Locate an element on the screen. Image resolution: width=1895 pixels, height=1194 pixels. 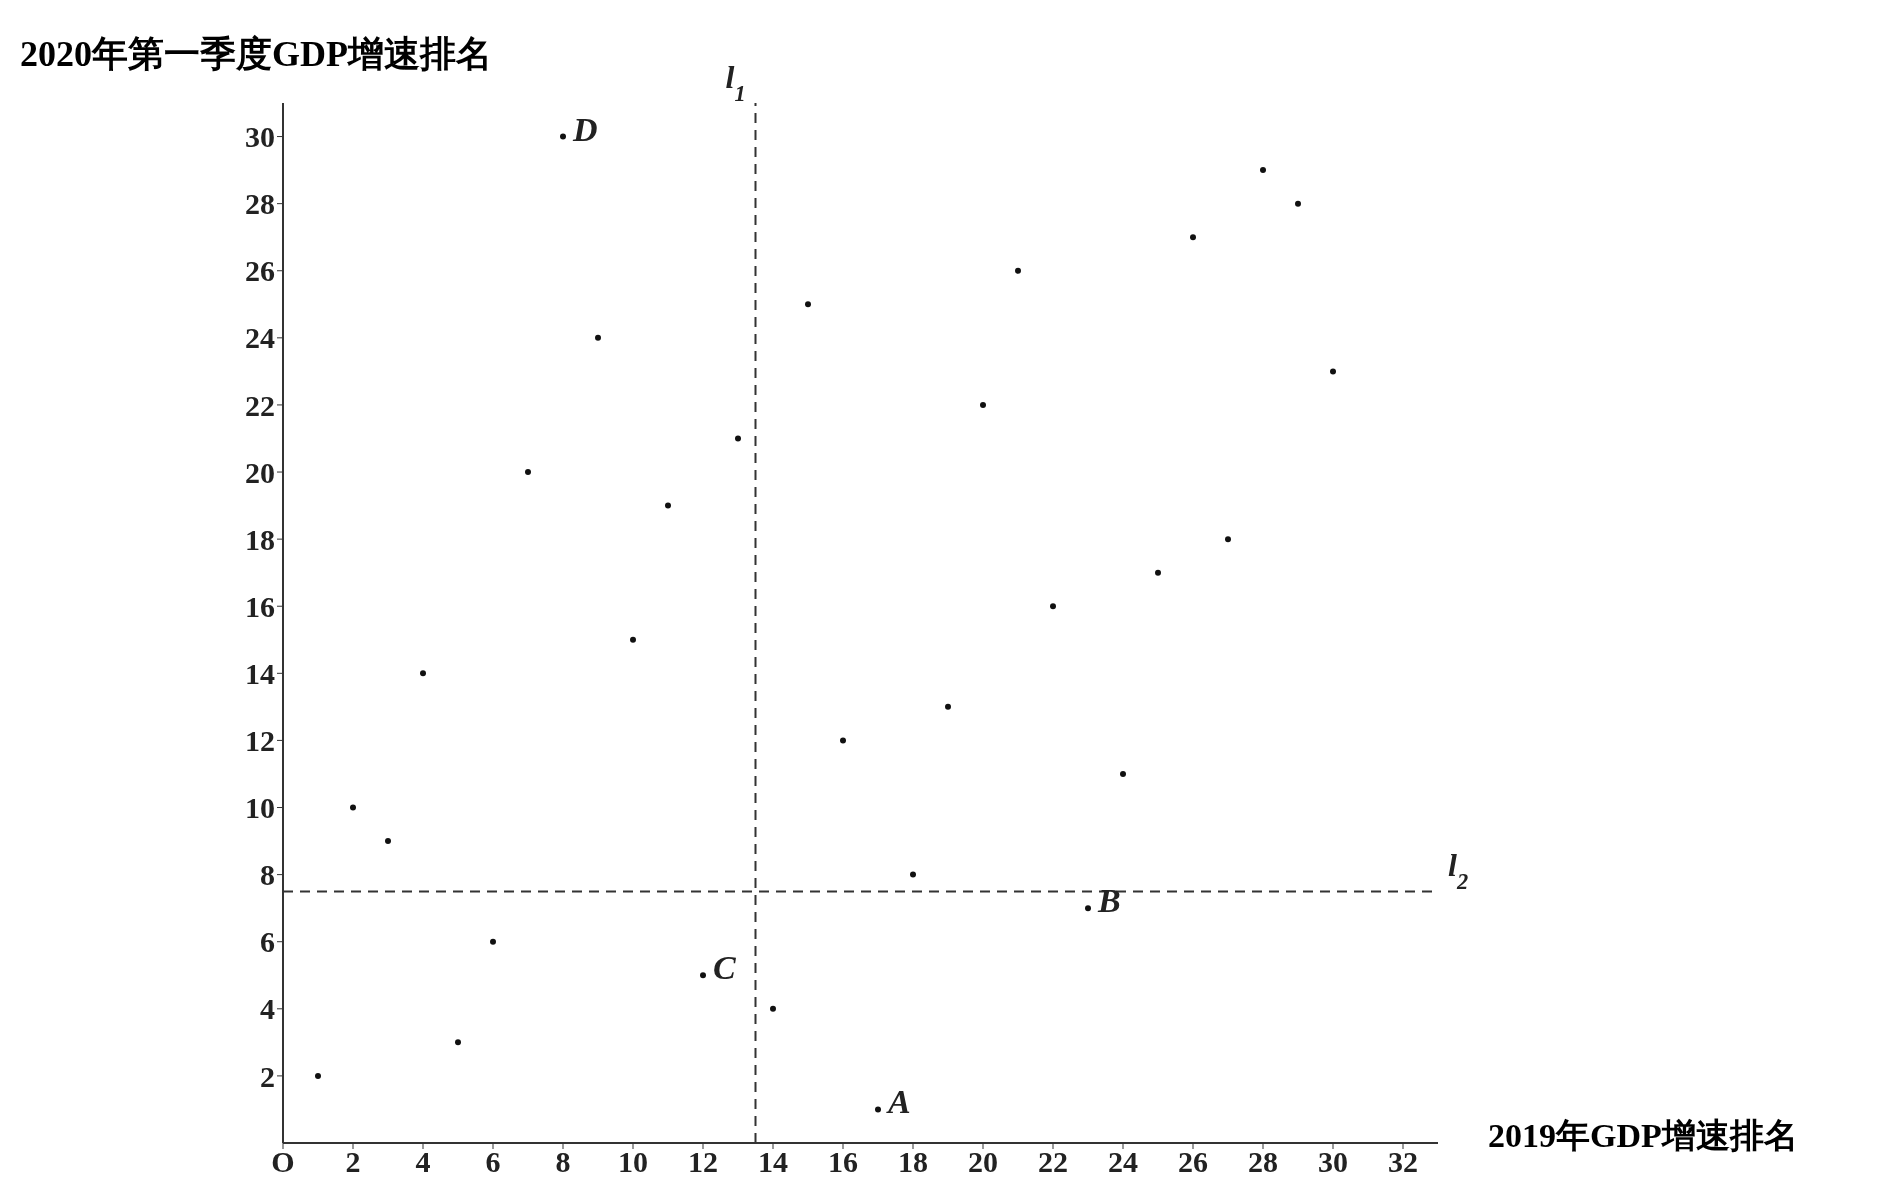
x-tick-label: 14 is located at coordinates (773, 1162).